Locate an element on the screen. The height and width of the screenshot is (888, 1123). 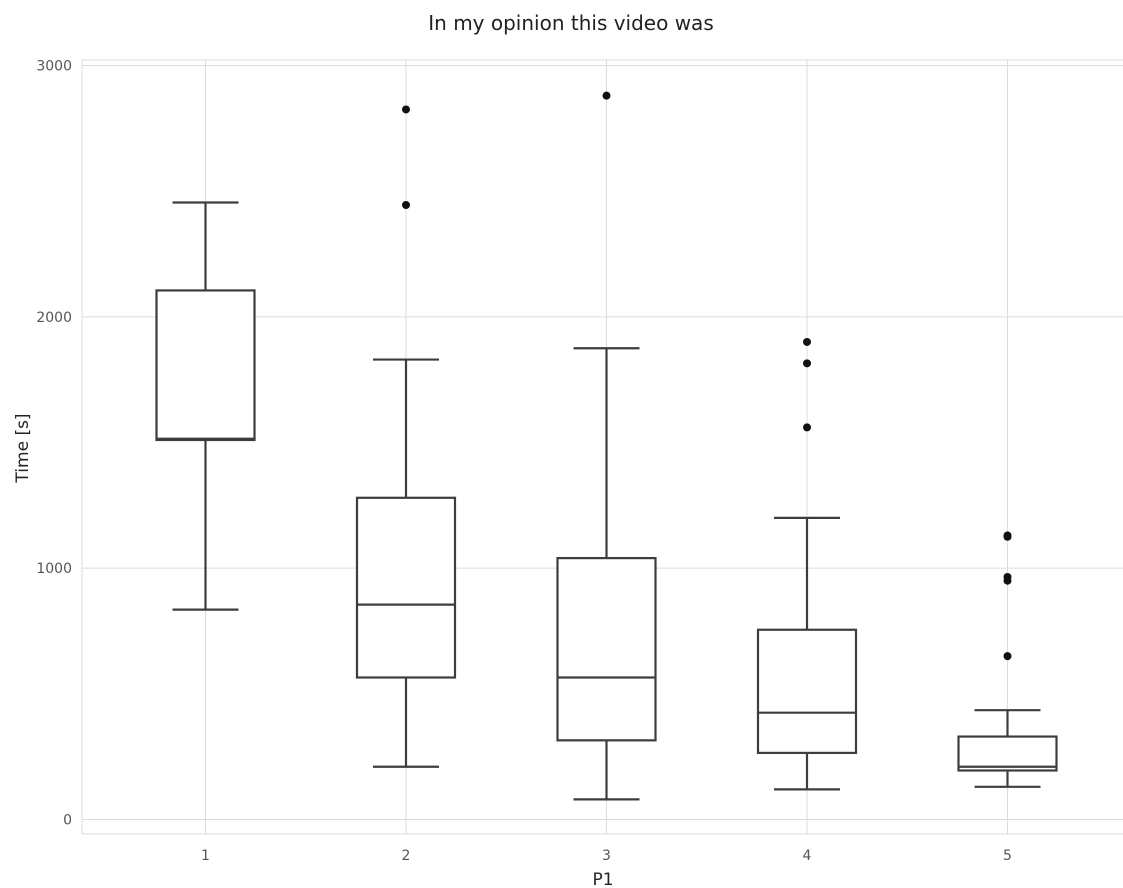
y-tick-label: 2000 is located at coordinates (54, 318).